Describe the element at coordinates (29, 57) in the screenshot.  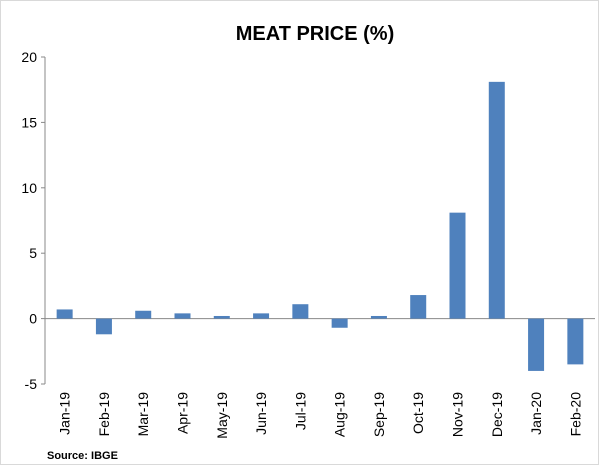
I see `y-tick-label: 20` at that location.